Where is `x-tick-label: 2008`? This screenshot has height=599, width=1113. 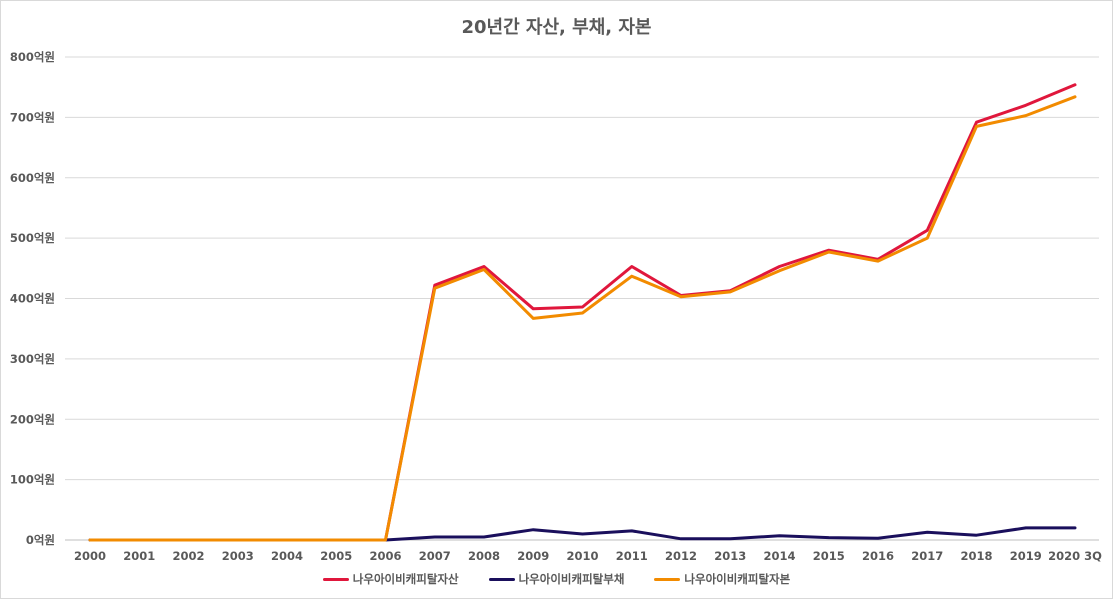
x-tick-label: 2008 is located at coordinates (484, 556).